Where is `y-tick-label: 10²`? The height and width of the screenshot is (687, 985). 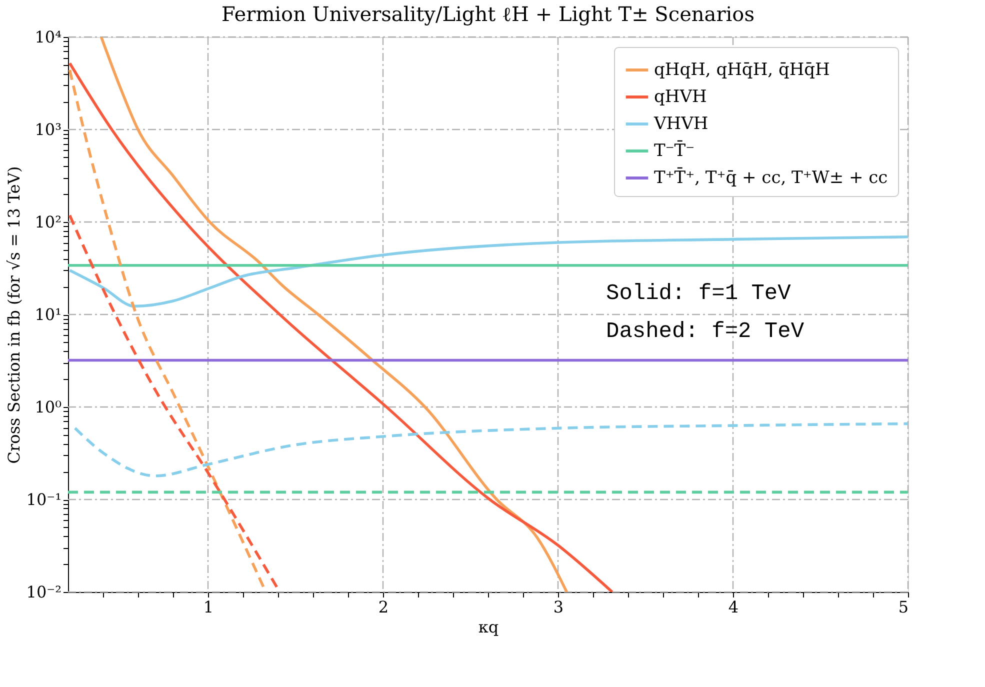
y-tick-label: 10² is located at coordinates (48, 222).